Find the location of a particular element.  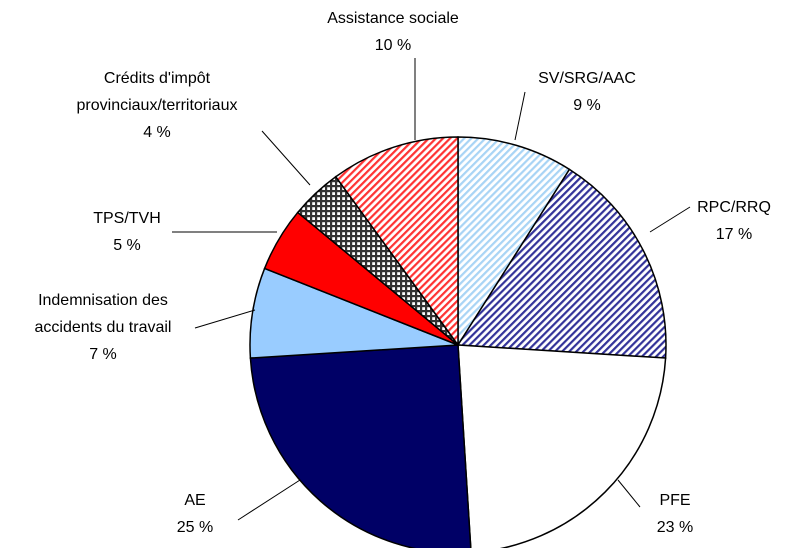

slice-label: Indemnisation des accidents du travail is located at coordinates (103, 314).